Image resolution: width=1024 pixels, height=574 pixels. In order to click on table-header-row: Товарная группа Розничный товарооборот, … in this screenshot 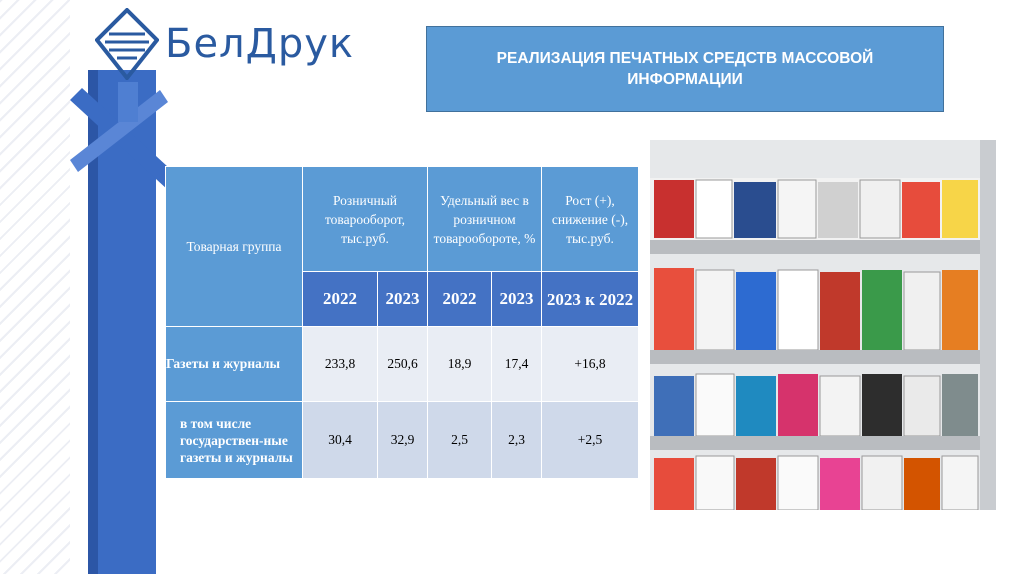, I will do `click(402, 246)`.